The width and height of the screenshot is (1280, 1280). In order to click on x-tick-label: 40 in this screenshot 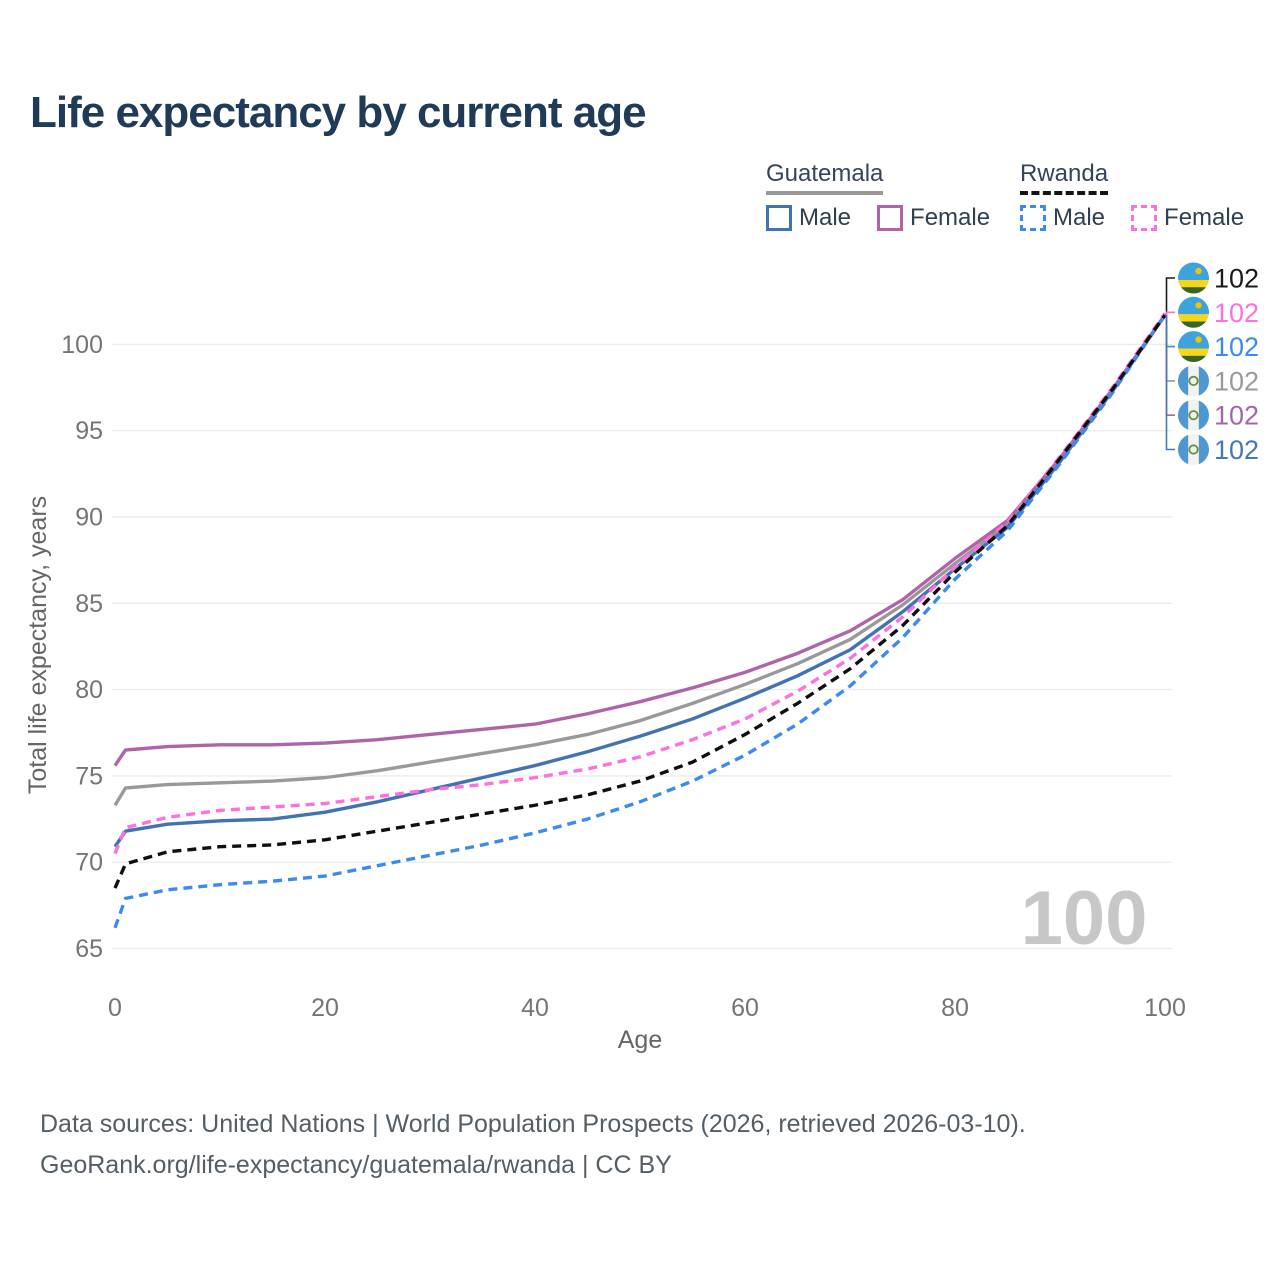, I will do `click(535, 1008)`.